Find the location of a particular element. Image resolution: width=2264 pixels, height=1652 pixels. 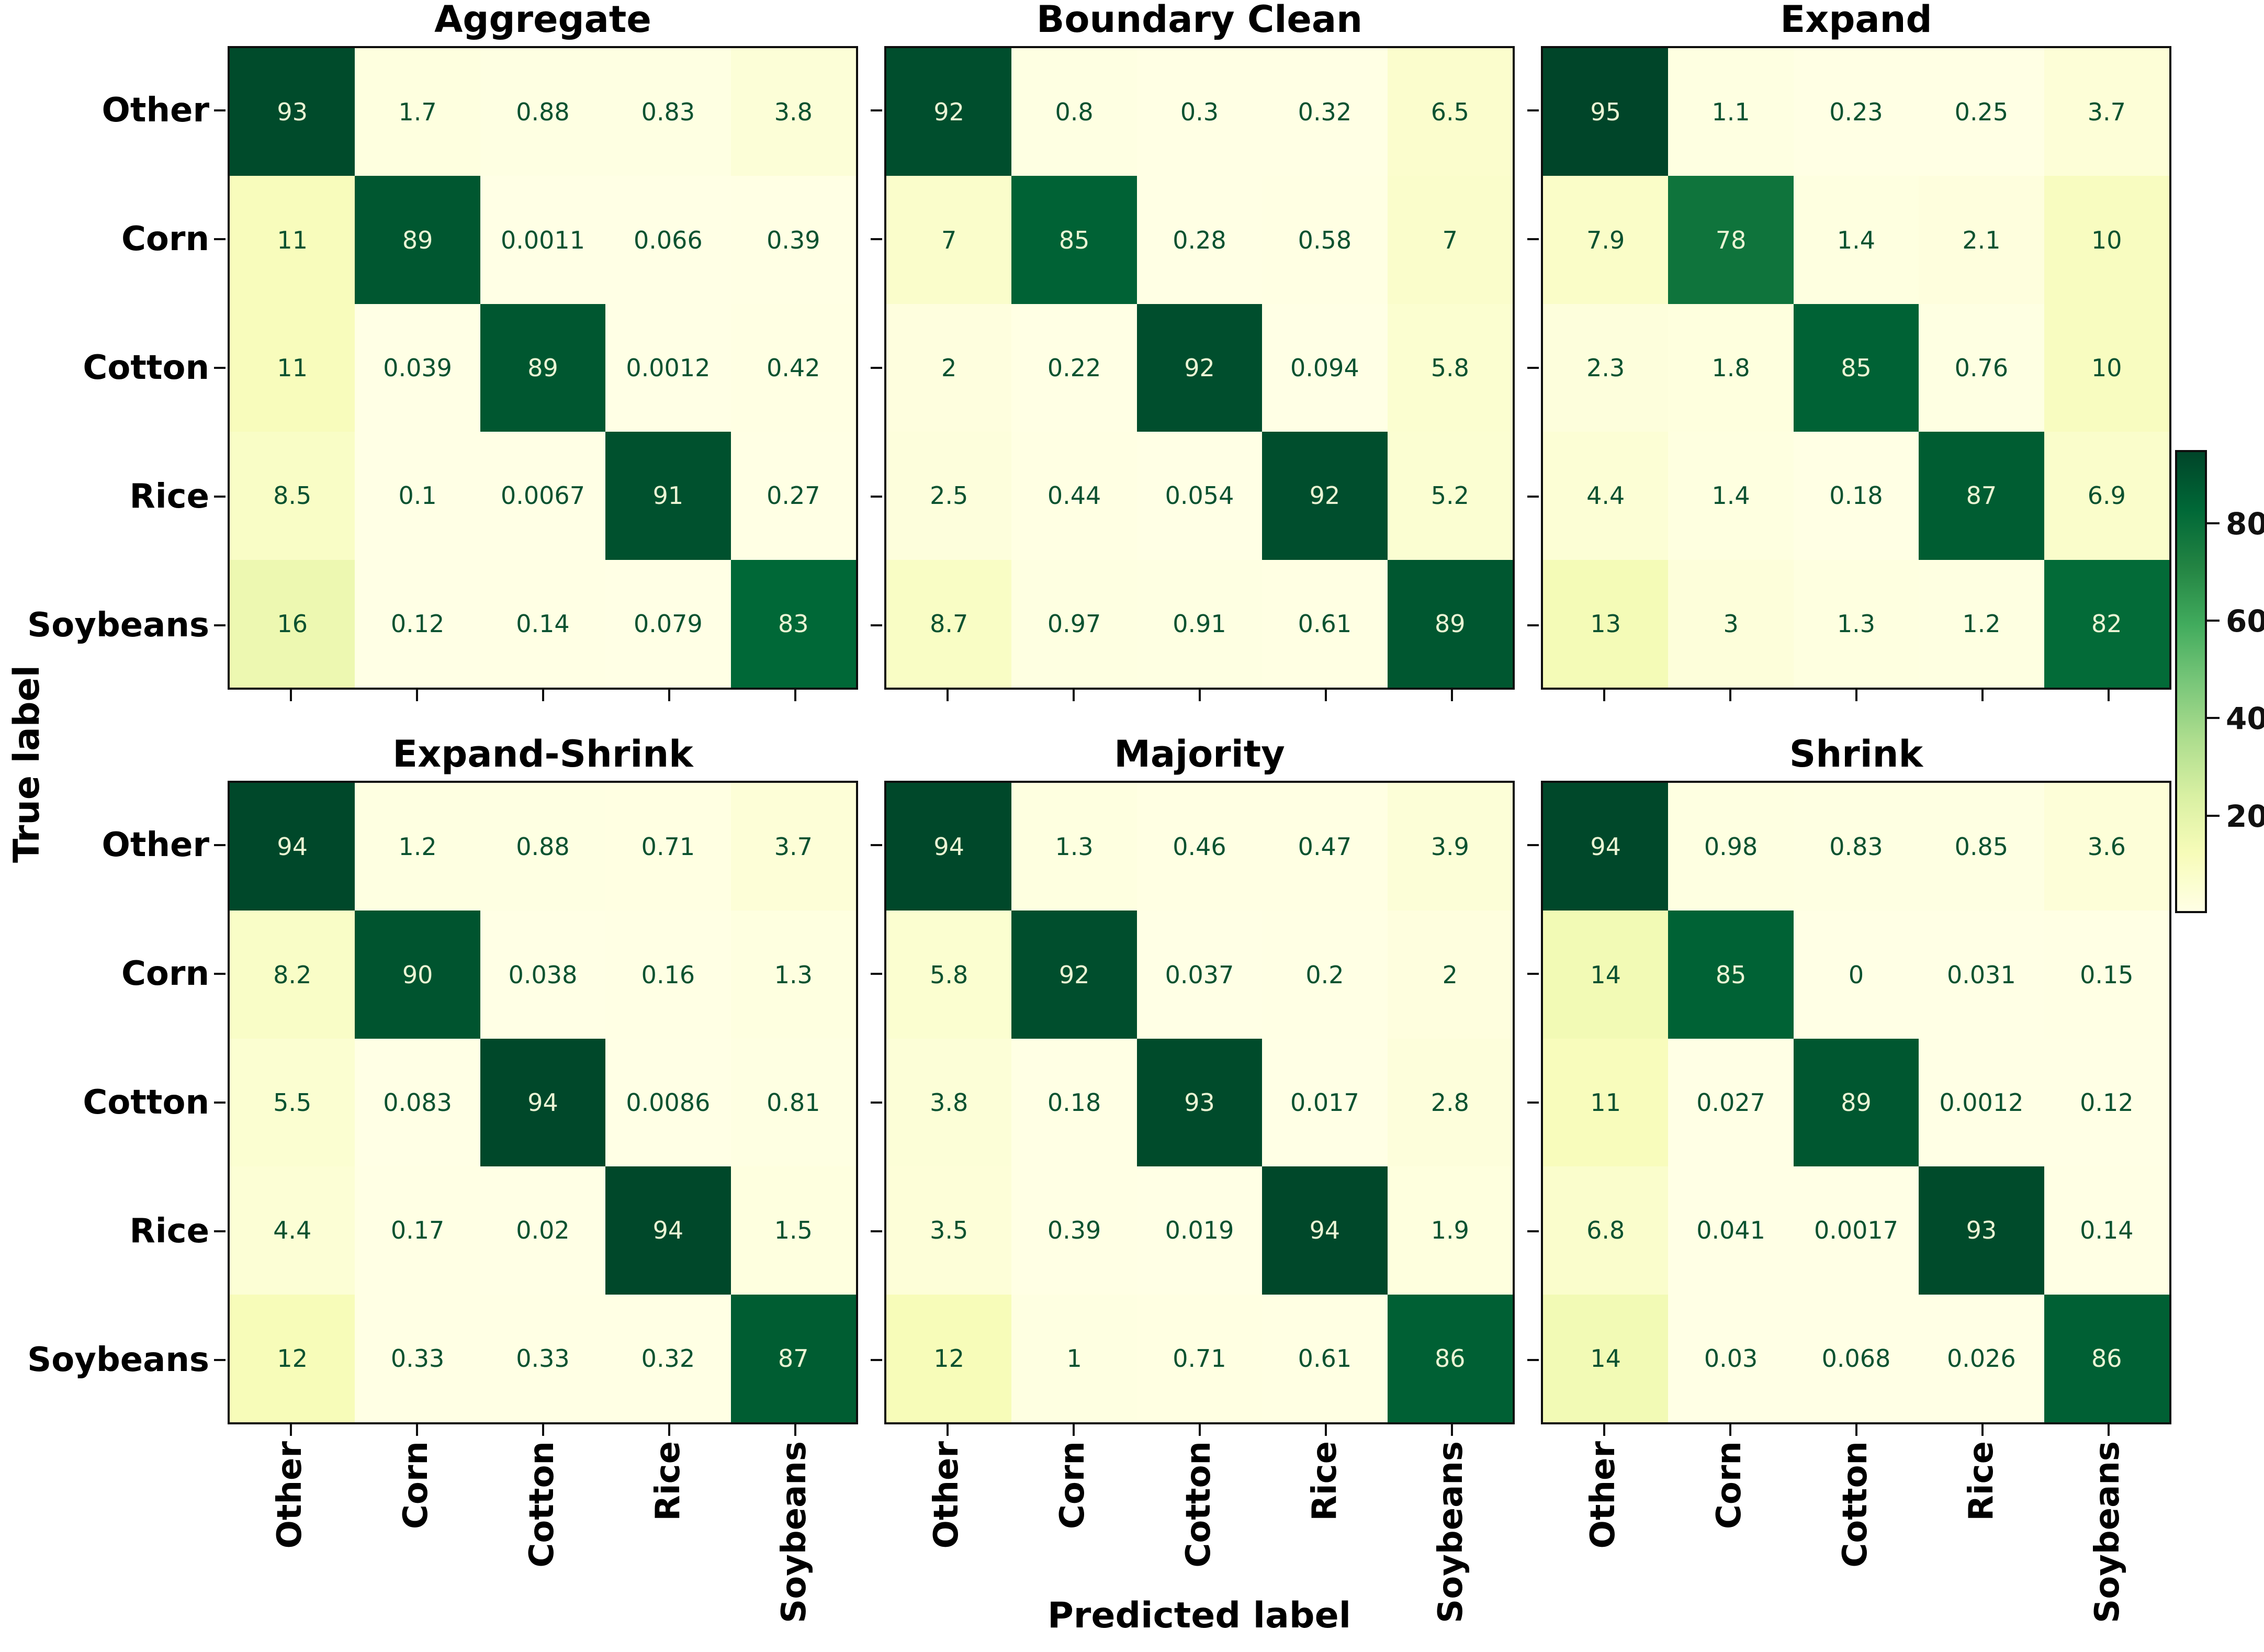

cell-value: 1.8 is located at coordinates (1731, 368).